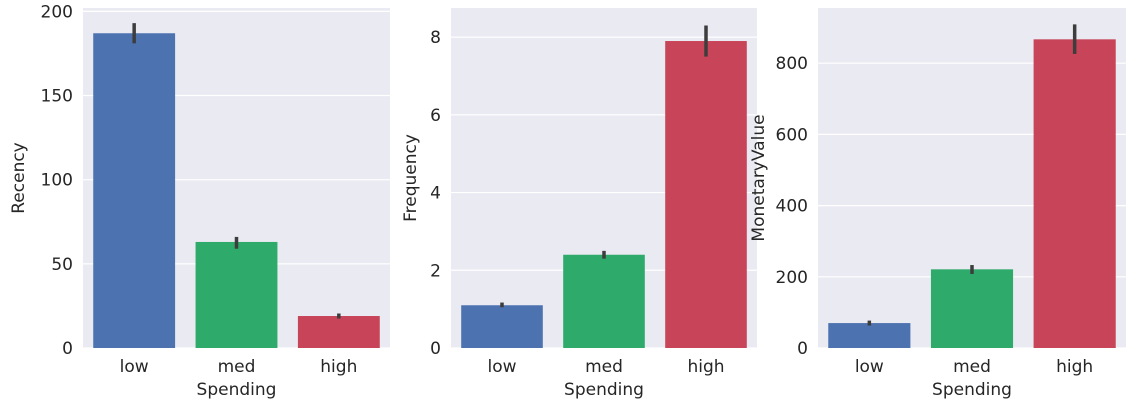  I want to click on y-tick-label: 50, so click(62, 265).